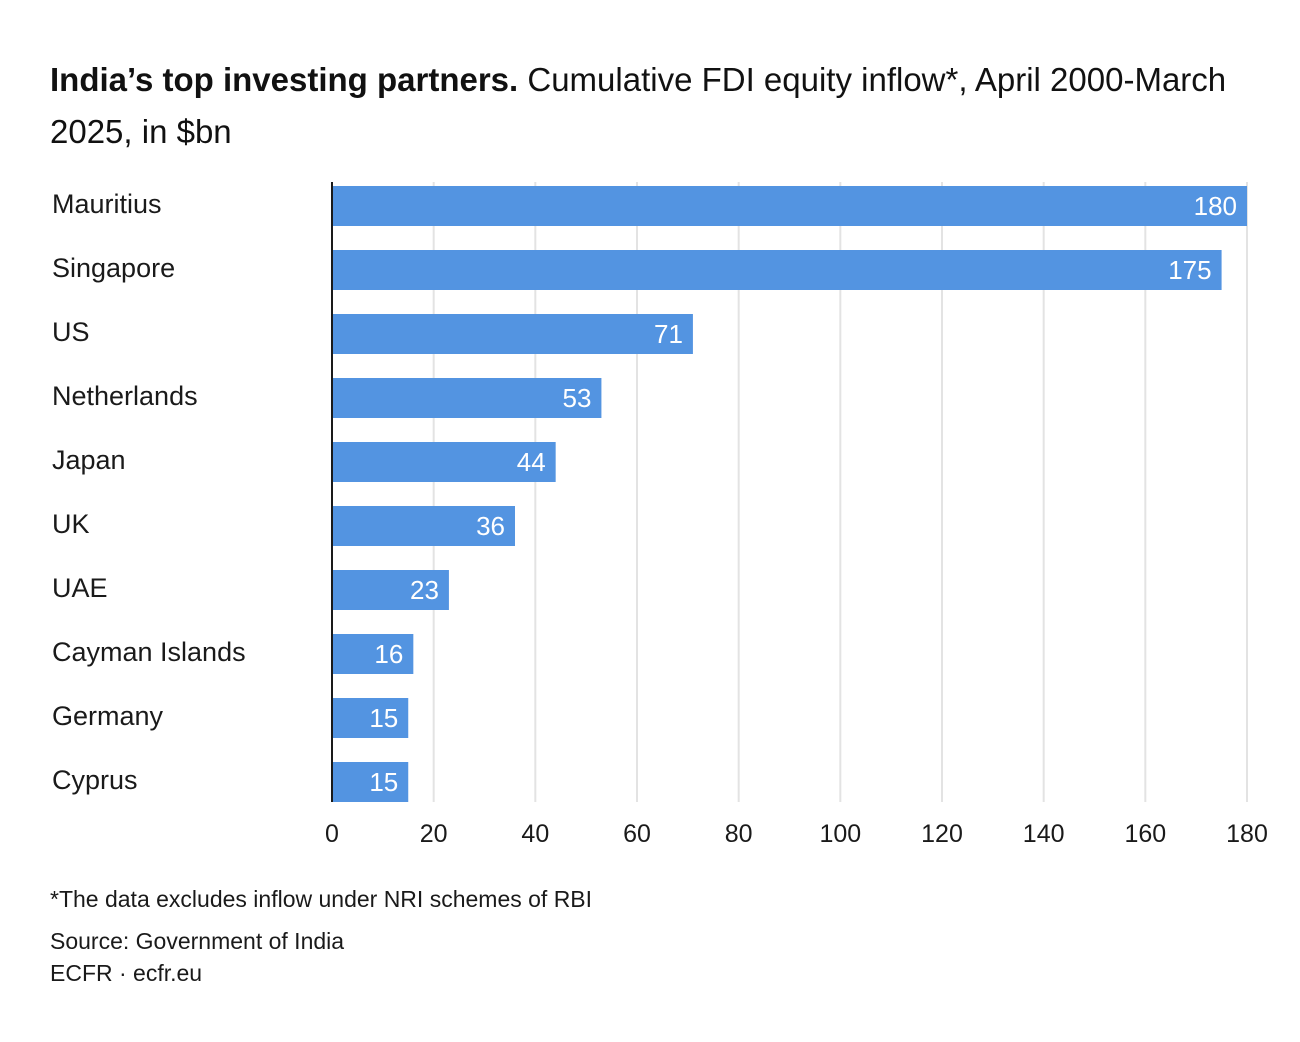 Image resolution: width=1300 pixels, height=1042 pixels. I want to click on bar-value-label: 16, so click(388, 654).